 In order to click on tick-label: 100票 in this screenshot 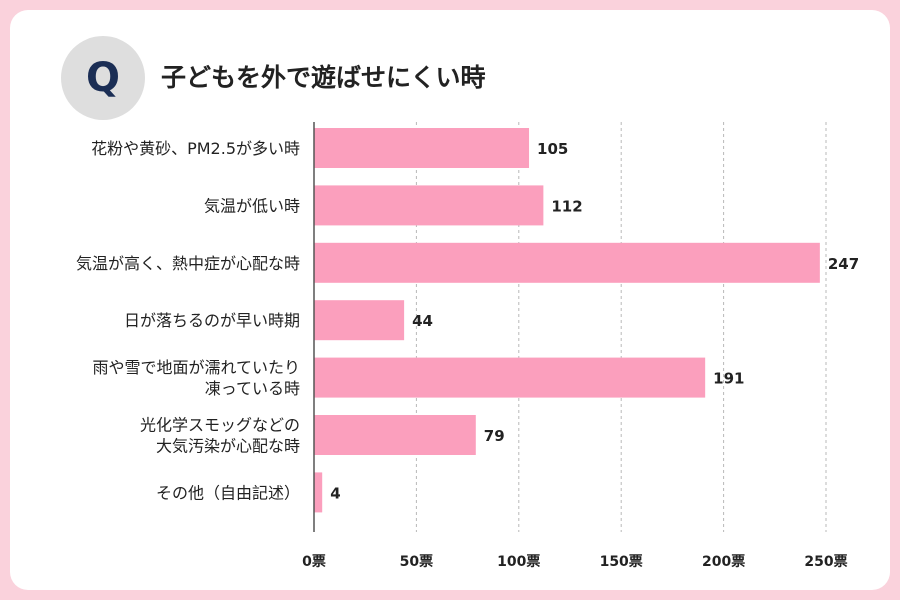, I will do `click(518, 562)`.